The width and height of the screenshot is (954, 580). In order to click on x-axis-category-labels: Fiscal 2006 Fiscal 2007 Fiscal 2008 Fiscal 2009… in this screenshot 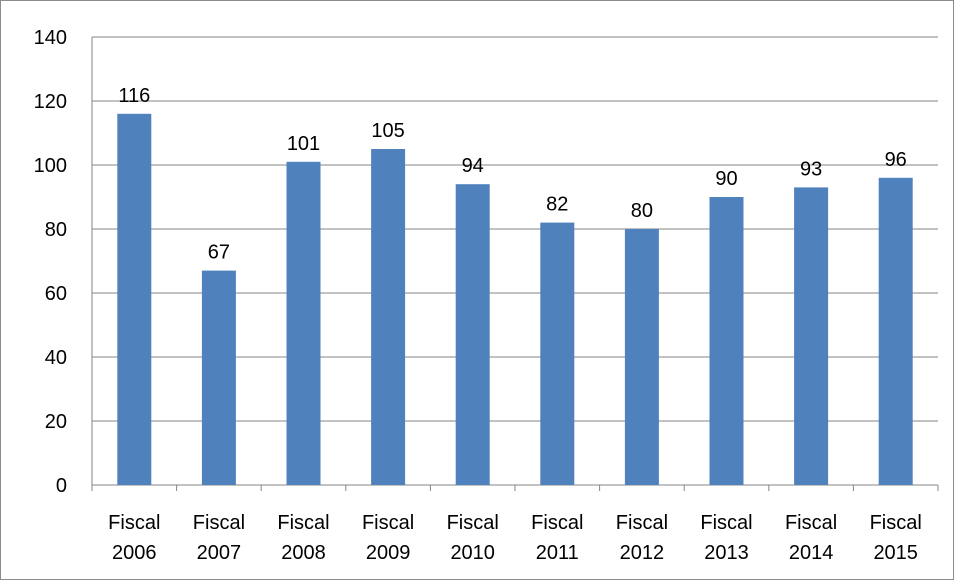, I will do `click(515, 538)`.